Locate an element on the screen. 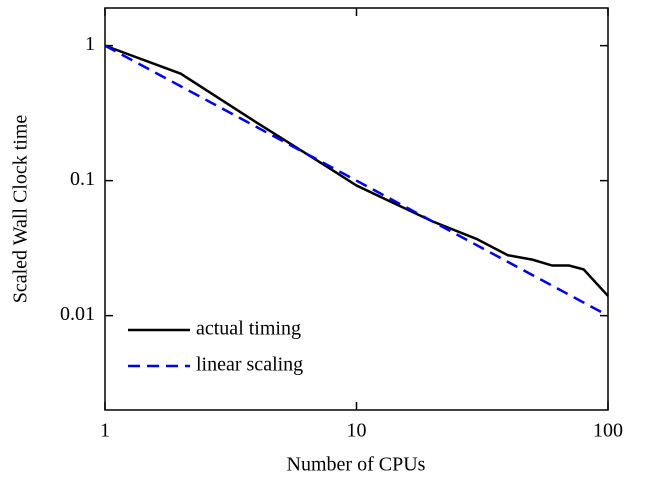 The width and height of the screenshot is (650, 477). y-tick-label: 0.01 is located at coordinates (77, 314).